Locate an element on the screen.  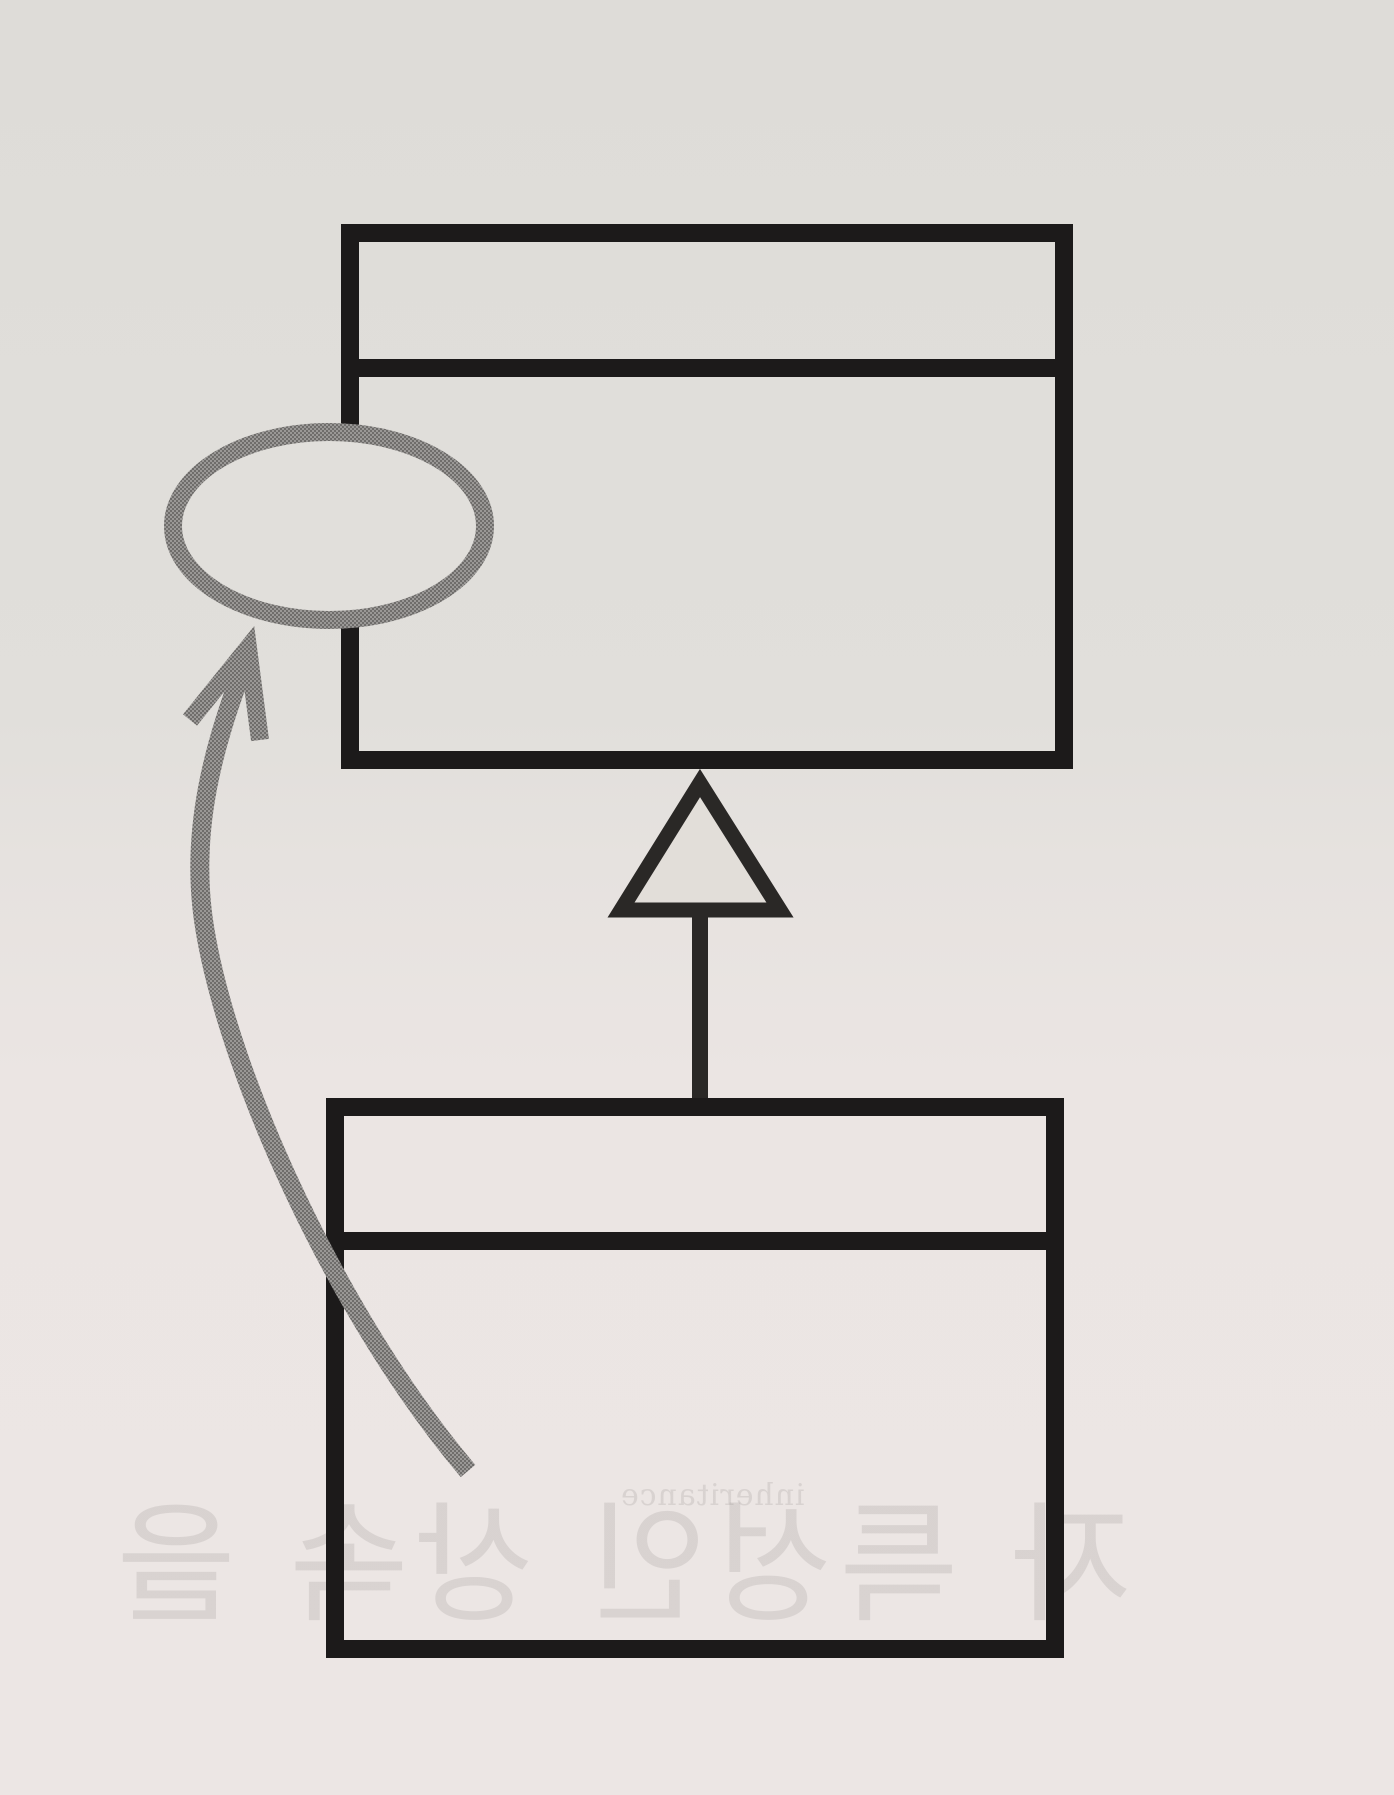
curved-gray-arrow is located at coordinates (329, 1051).